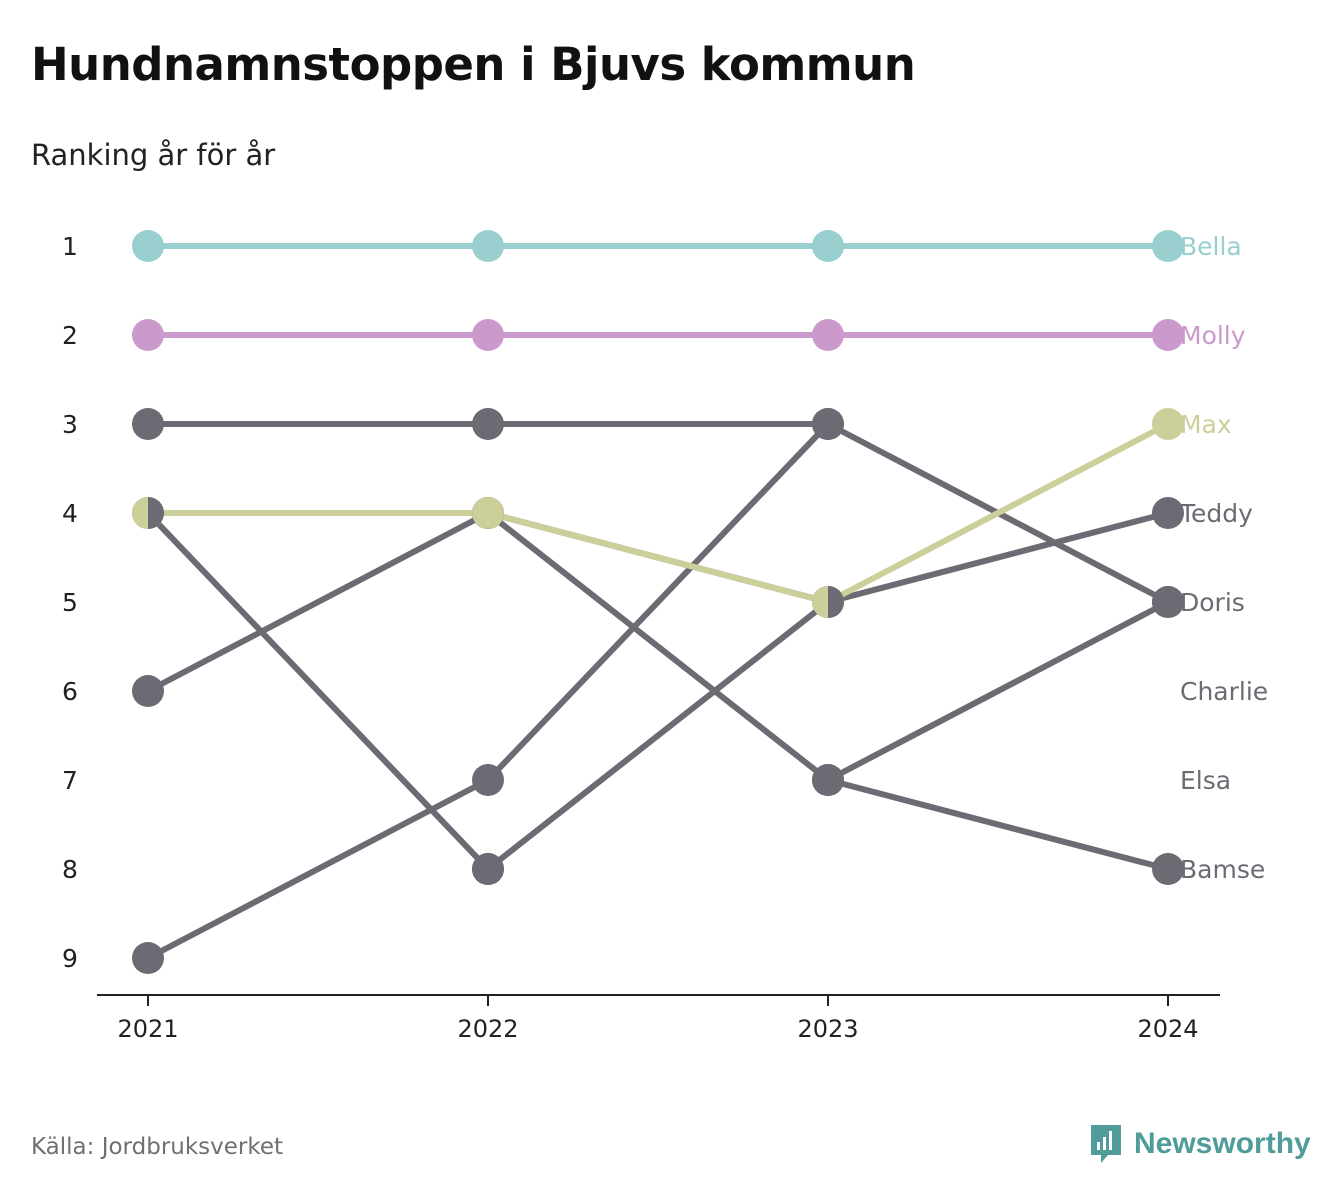  I want to click on end-label: Max, so click(1206, 424).